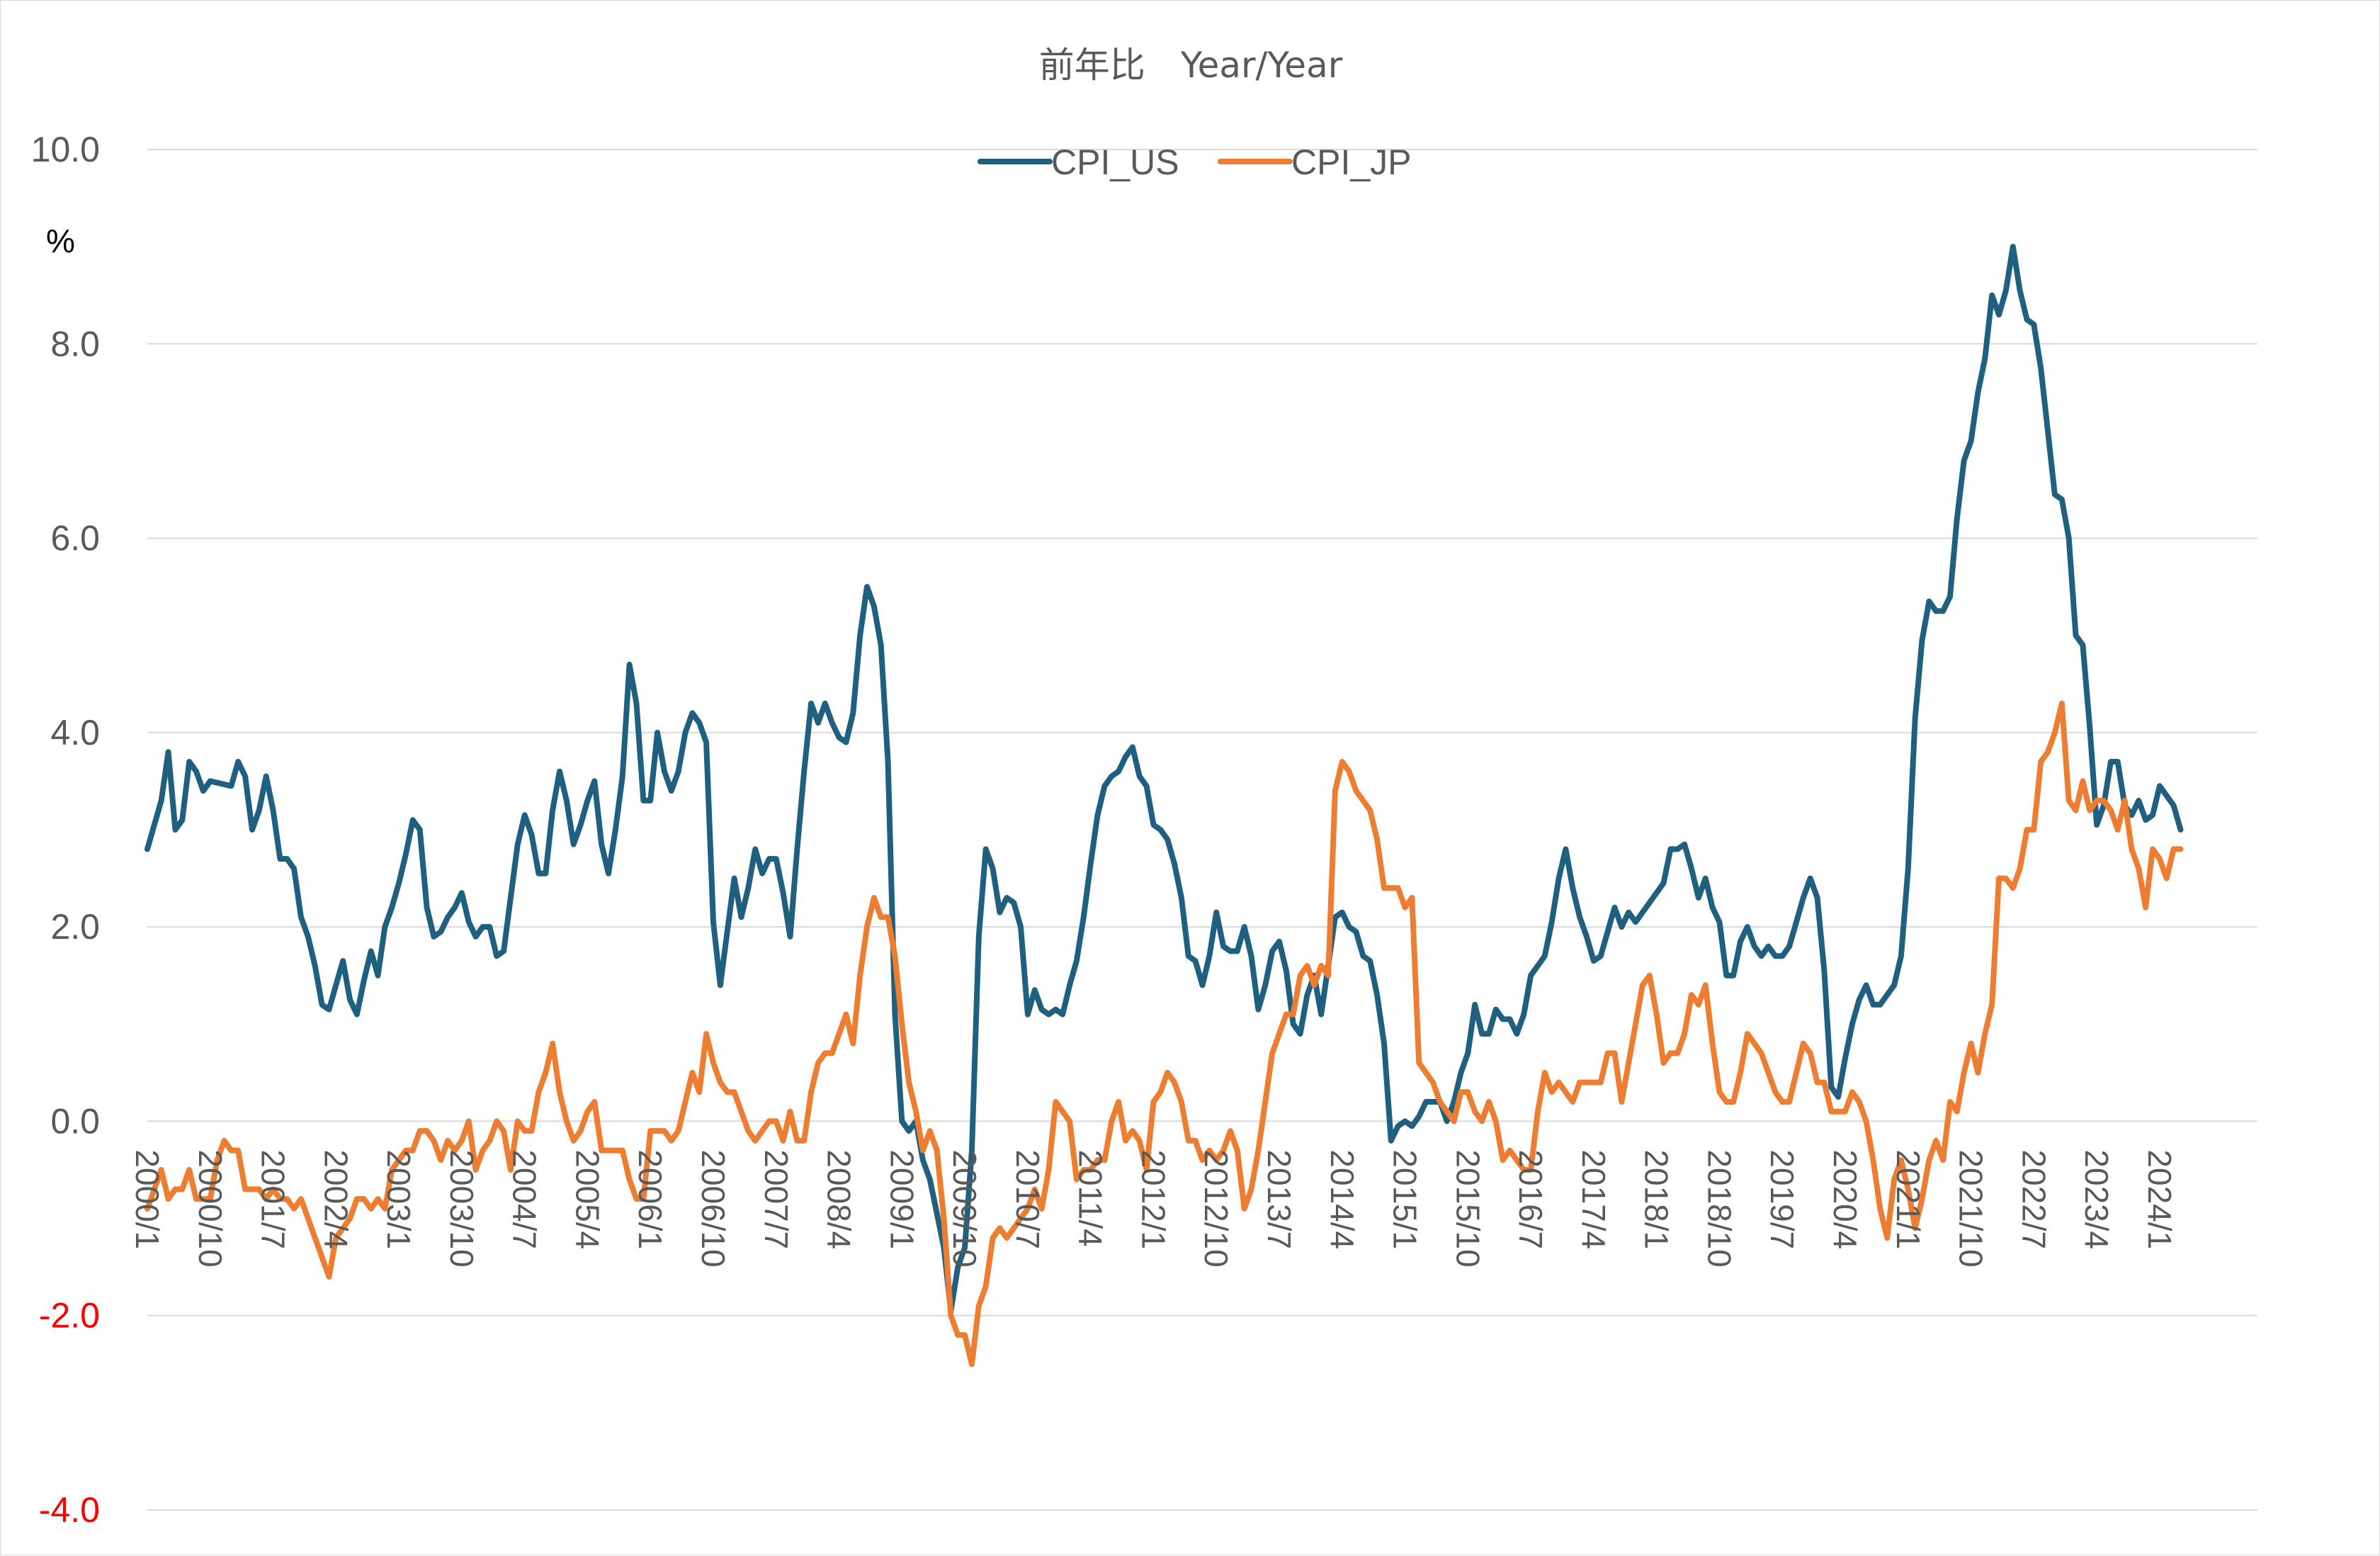 This screenshot has height=1556, width=2380. What do you see at coordinates (66, 149) in the screenshot?
I see `y-tick-label: 10.0` at bounding box center [66, 149].